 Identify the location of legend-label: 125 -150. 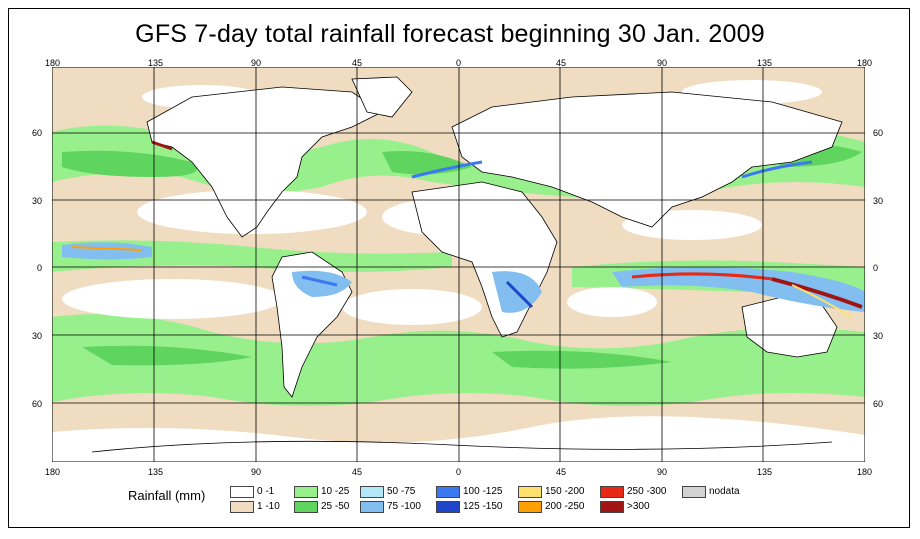
(483, 506).